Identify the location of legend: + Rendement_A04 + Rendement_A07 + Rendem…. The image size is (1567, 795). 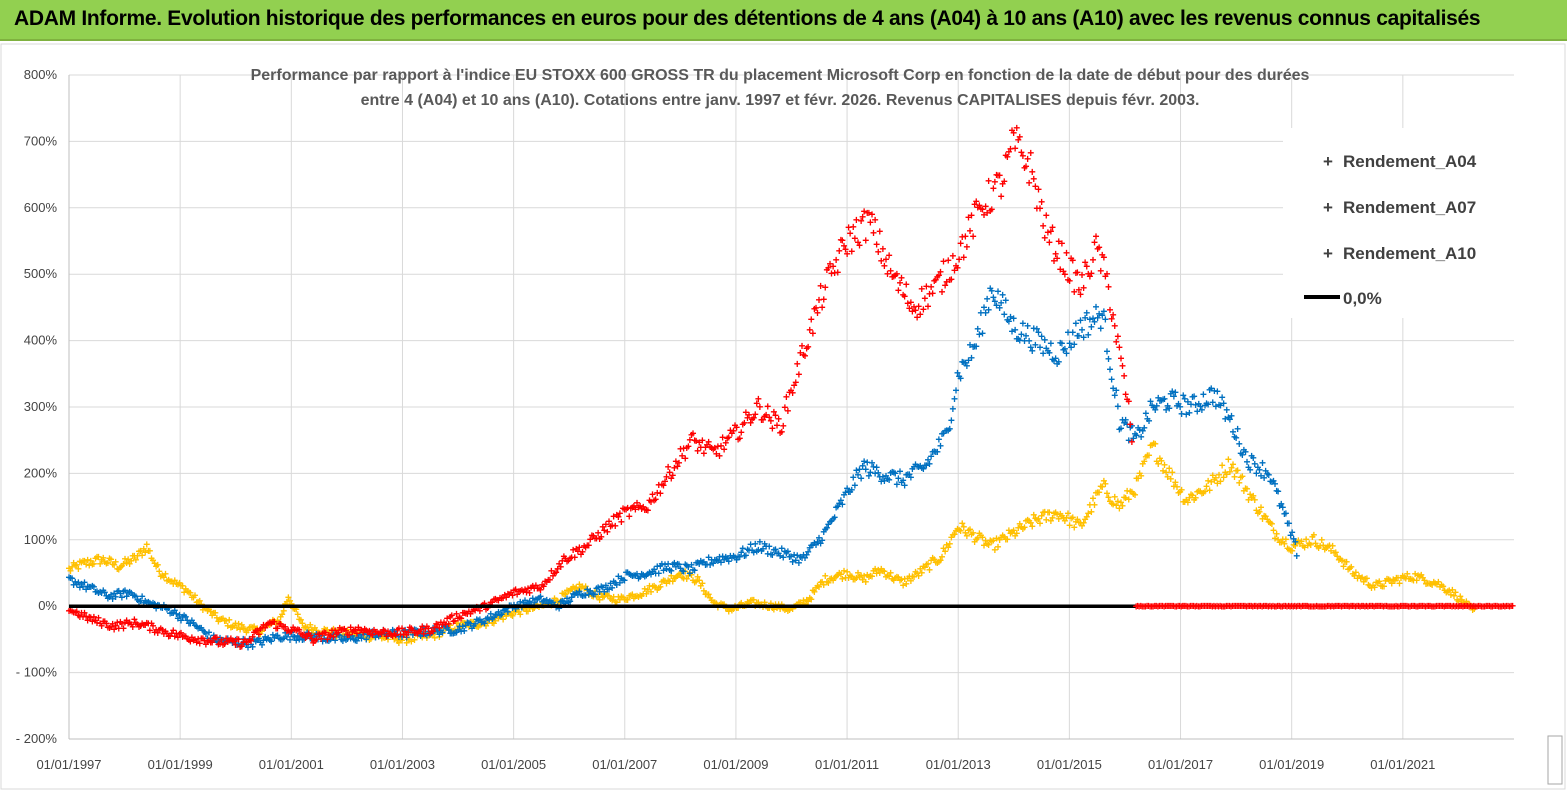
(1399, 223).